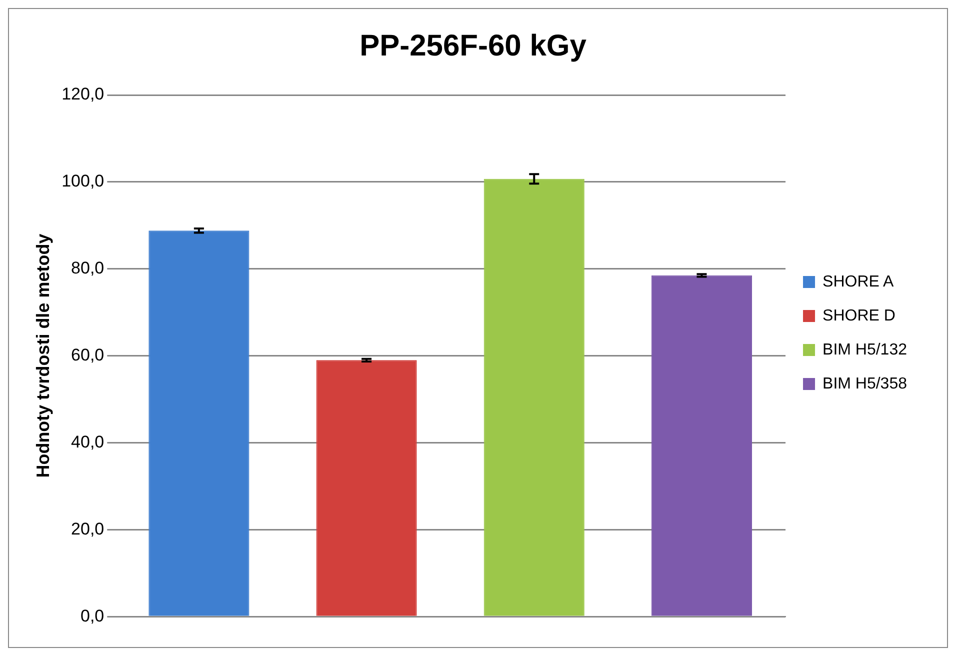  Describe the element at coordinates (865, 383) in the screenshot. I see `legend-label: BIM H5/358` at that location.